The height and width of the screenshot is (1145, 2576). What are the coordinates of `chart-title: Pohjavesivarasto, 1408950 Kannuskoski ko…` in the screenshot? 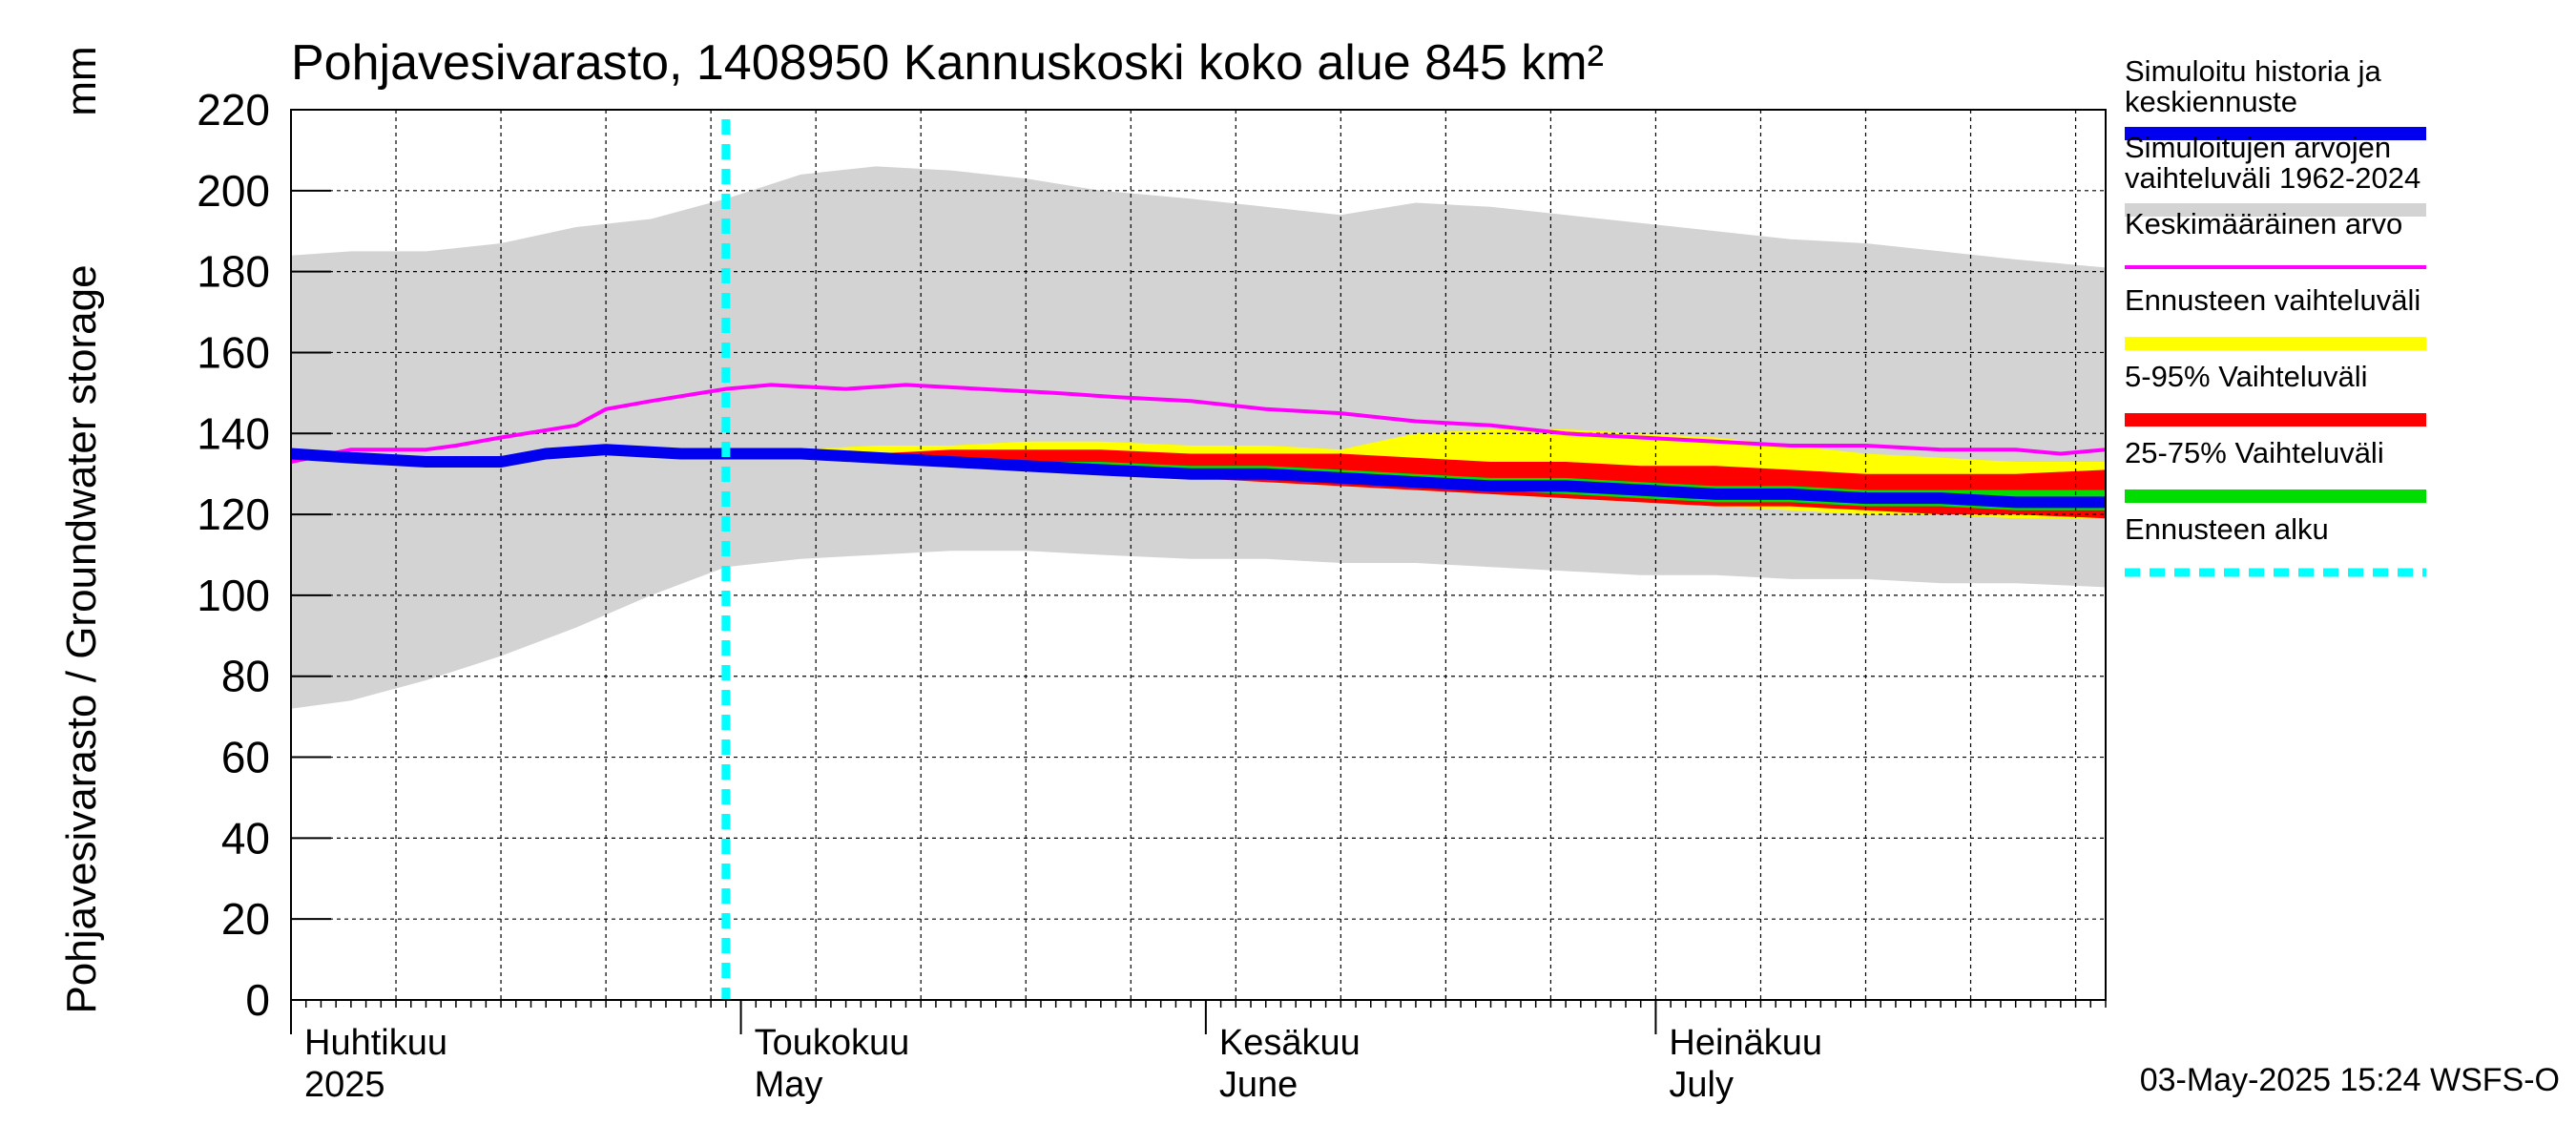 It's located at (947, 63).